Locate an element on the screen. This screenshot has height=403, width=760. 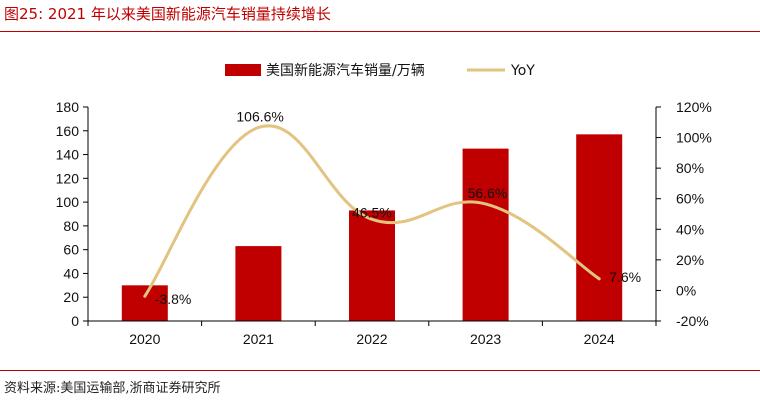
x-tick-label: 2024 is located at coordinates (599, 339).